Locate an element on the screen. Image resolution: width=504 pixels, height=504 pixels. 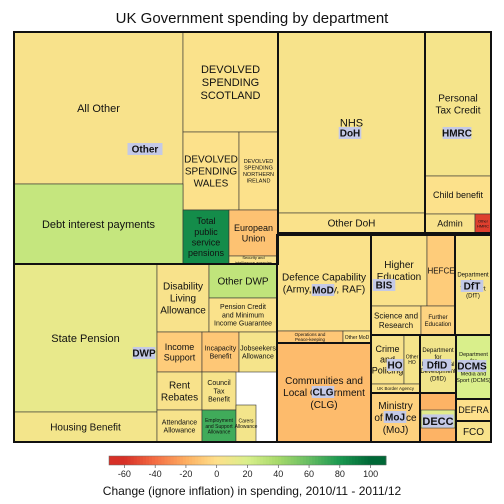
cell-label-further-education: Further Education is located at coordinates (438, 321).